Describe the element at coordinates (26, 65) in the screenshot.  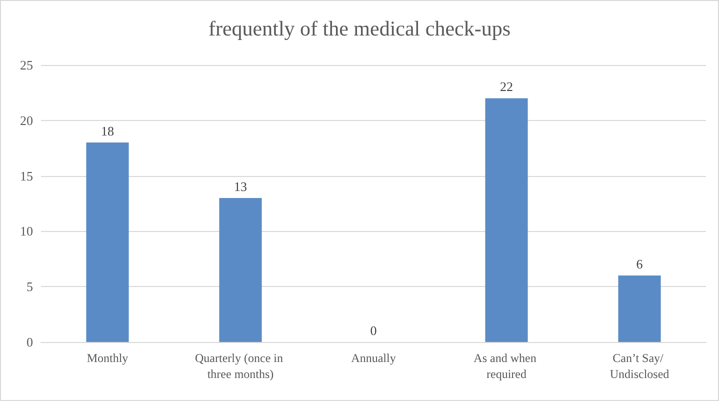
I see `y-tick-label: 25` at that location.